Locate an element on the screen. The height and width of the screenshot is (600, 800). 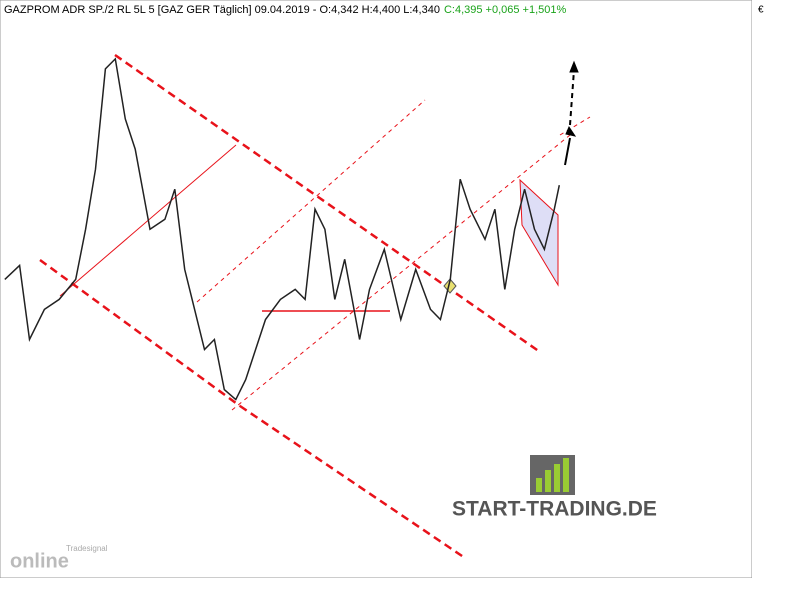
marker is located at coordinates (450, 286).